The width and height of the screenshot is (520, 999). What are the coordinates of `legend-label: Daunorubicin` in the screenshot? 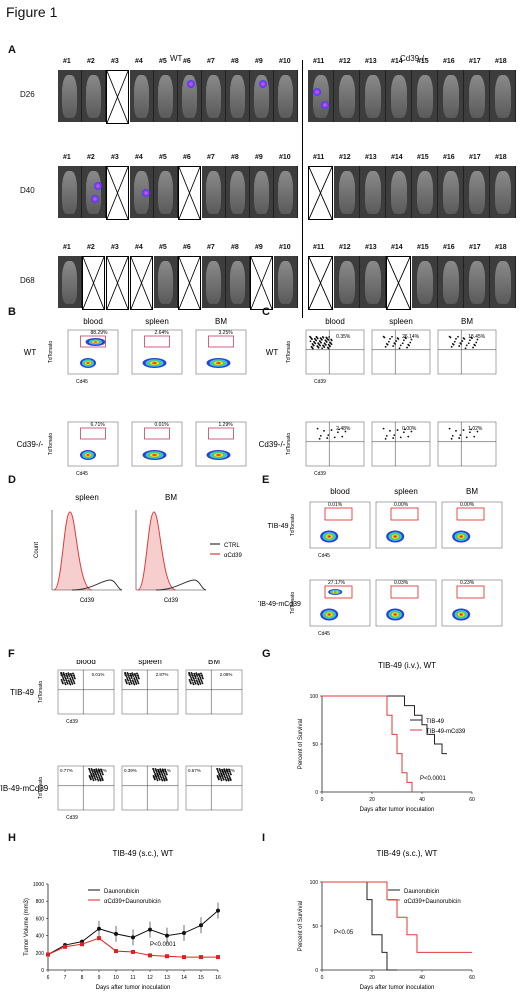 It's located at (421, 892).